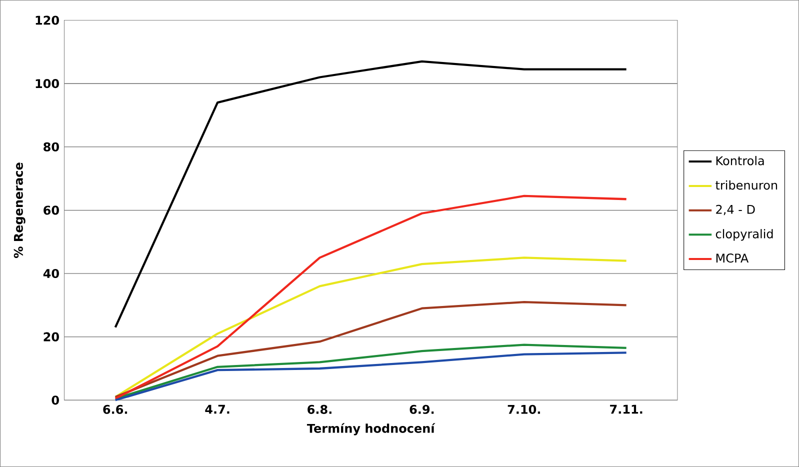 This screenshot has width=799, height=467. Describe the element at coordinates (51, 337) in the screenshot. I see `y-tick-label: 20` at that location.